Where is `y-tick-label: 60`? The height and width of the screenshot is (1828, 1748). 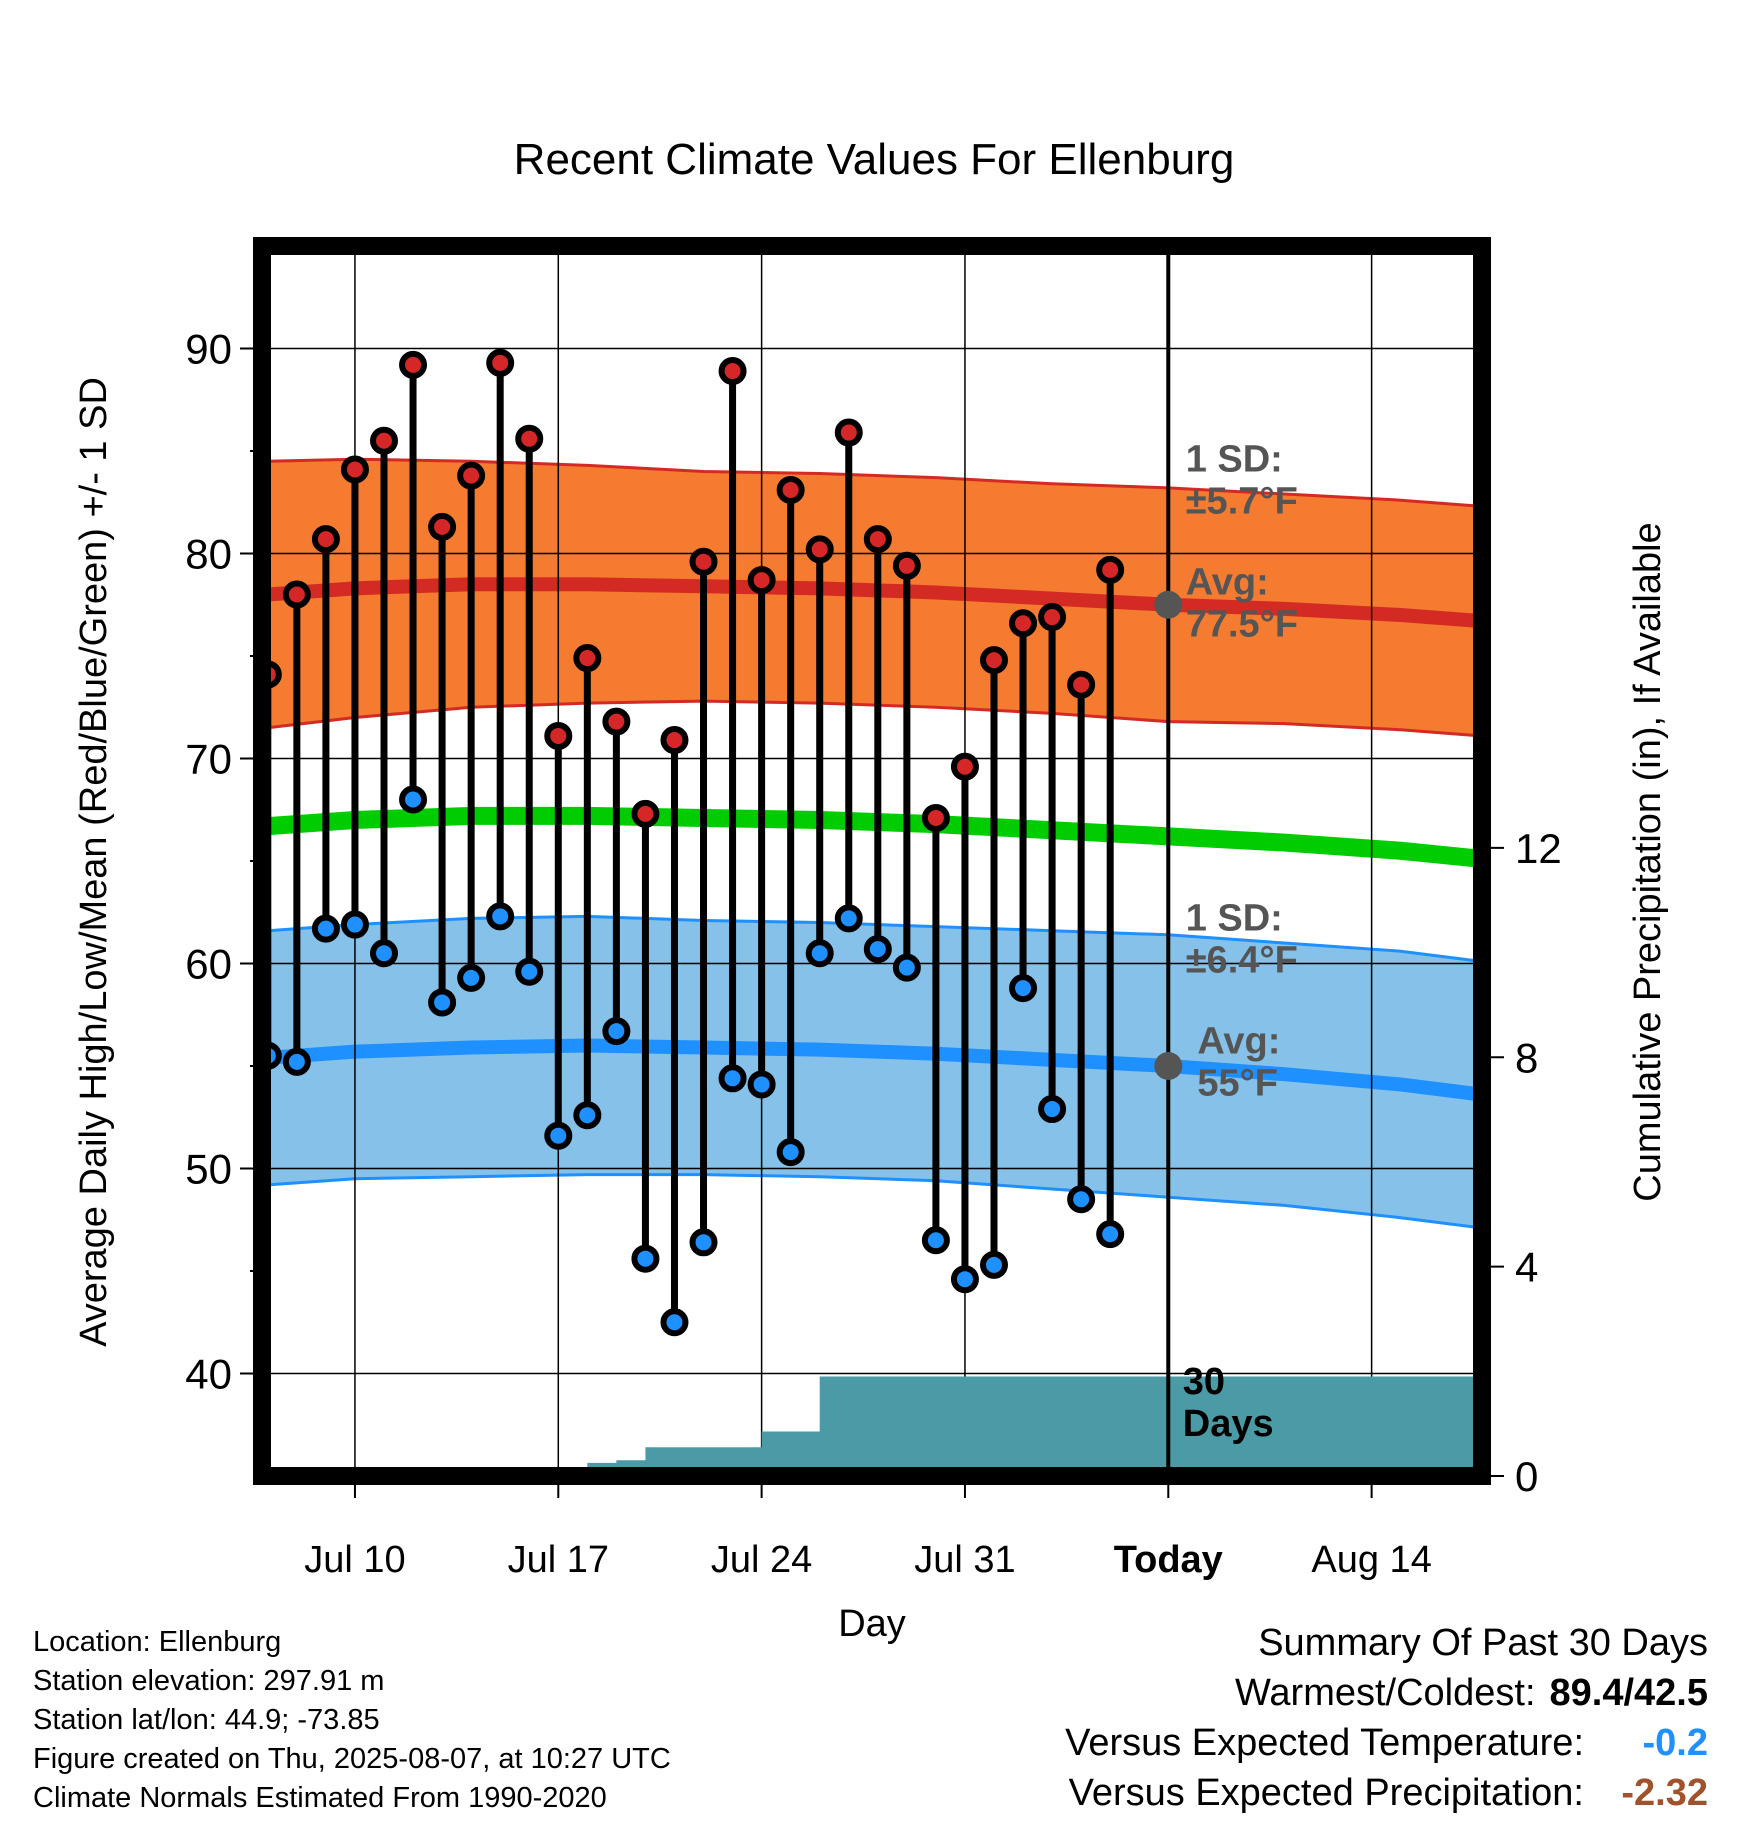 y-tick-label: 60 is located at coordinates (208, 964).